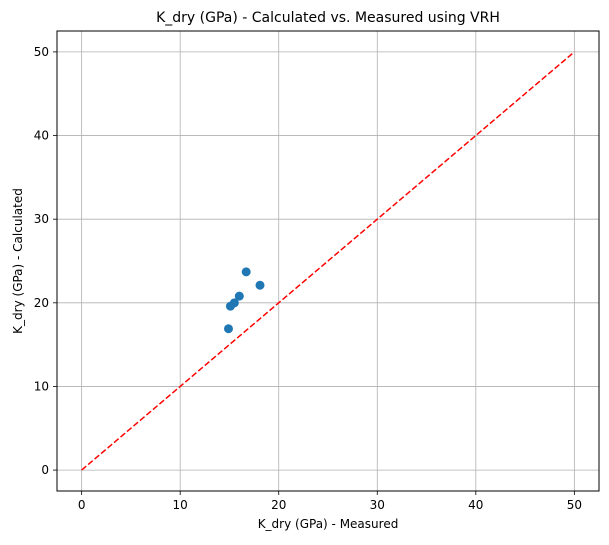 This screenshot has width=609, height=545. I want to click on y-axis-ticks: 0 10 20 30 40 50, so click(45, 261).